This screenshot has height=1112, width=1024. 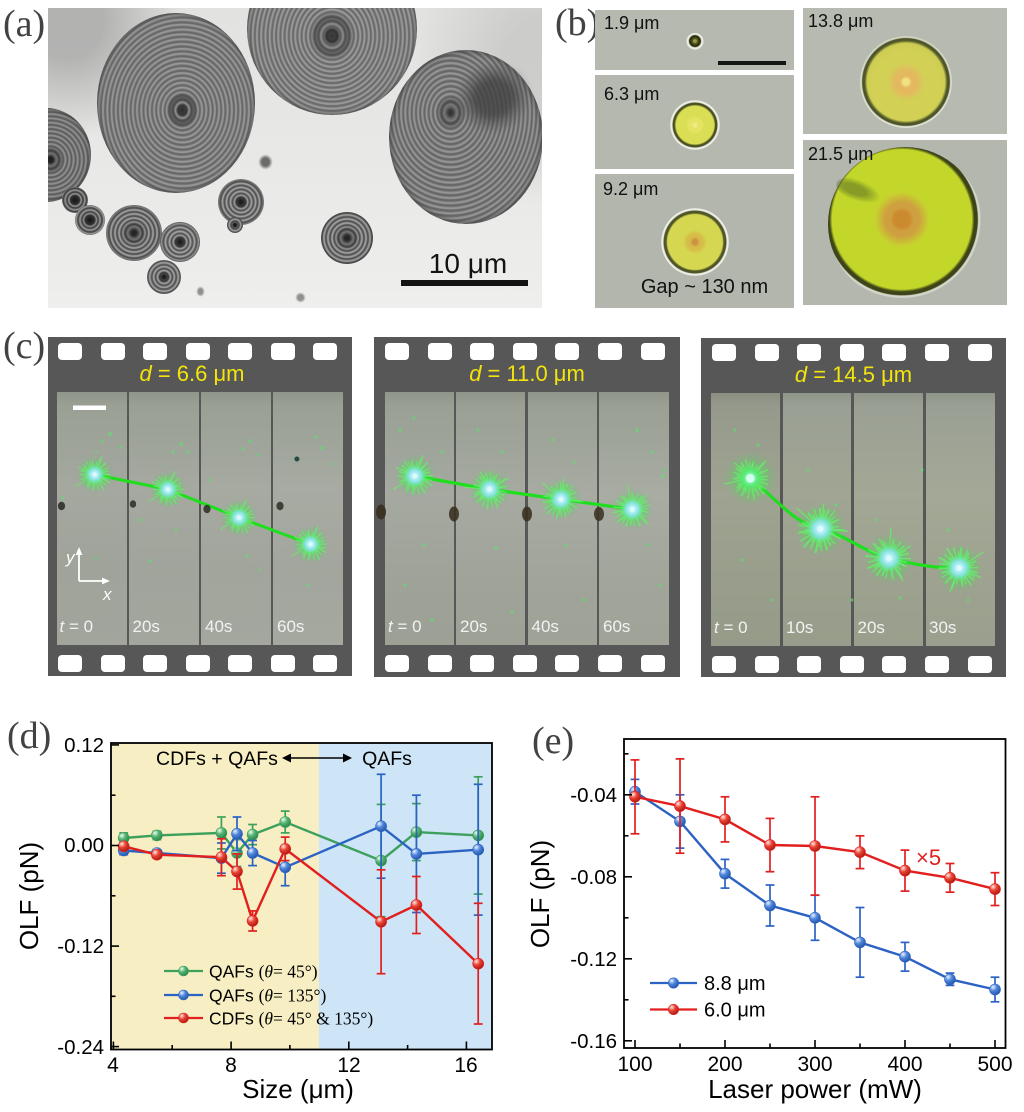 I want to click on svg-text: -0.24, so click(x=80, y=1047).